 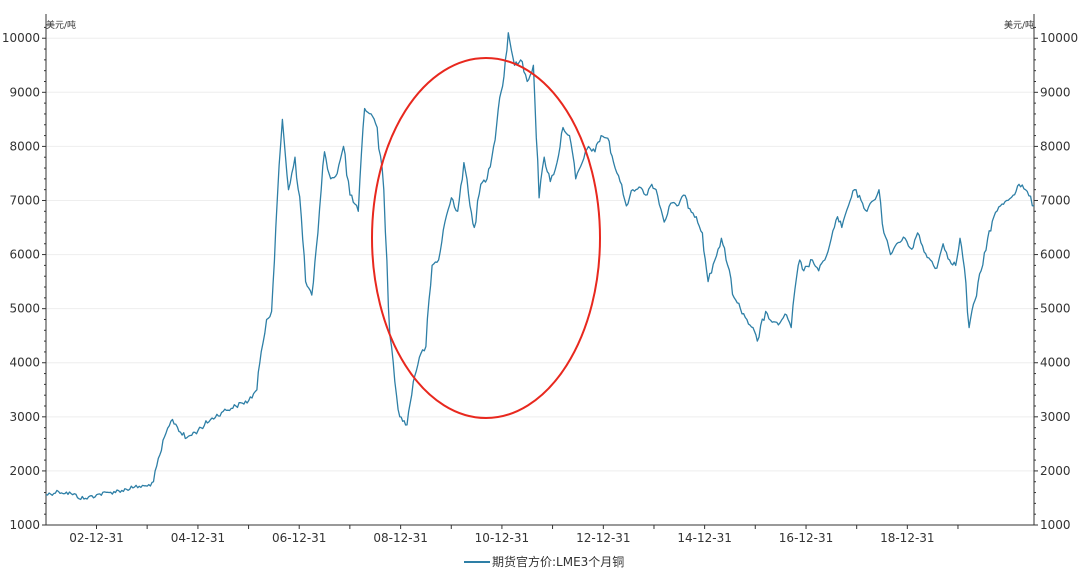 I want to click on y-tick-label: 9000, so click(x=24, y=92).